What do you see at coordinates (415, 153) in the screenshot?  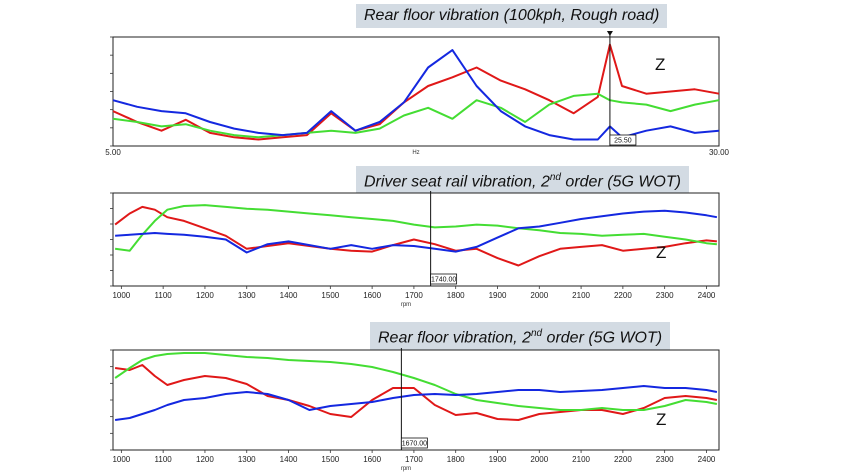 I see `chart-1-xlabel: Hz` at bounding box center [415, 153].